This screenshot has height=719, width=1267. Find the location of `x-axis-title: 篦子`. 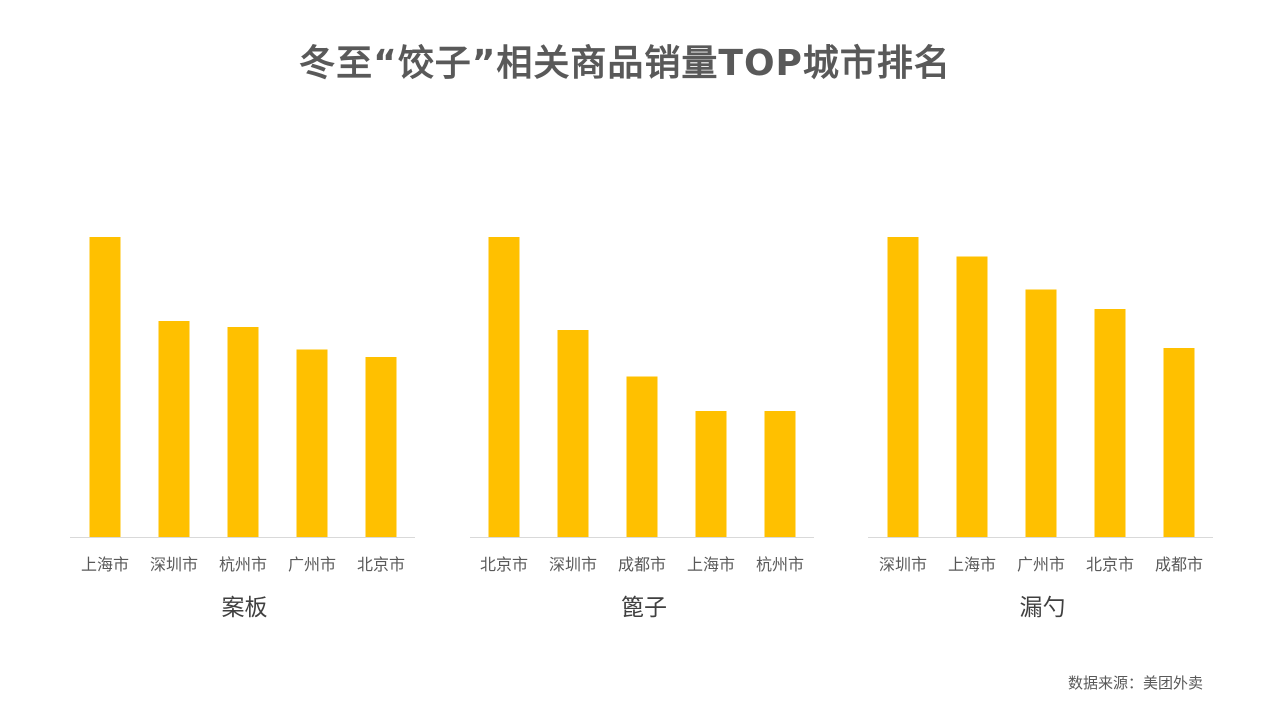

x-axis-title: 篦子 is located at coordinates (644, 608).